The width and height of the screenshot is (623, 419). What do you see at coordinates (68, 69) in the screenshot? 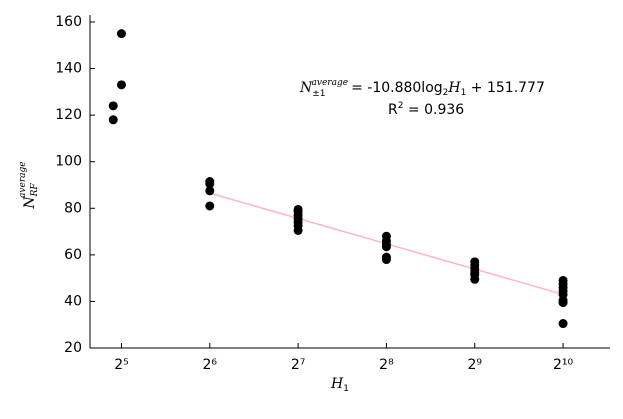
I see `y-tick-label: 140` at bounding box center [68, 69].